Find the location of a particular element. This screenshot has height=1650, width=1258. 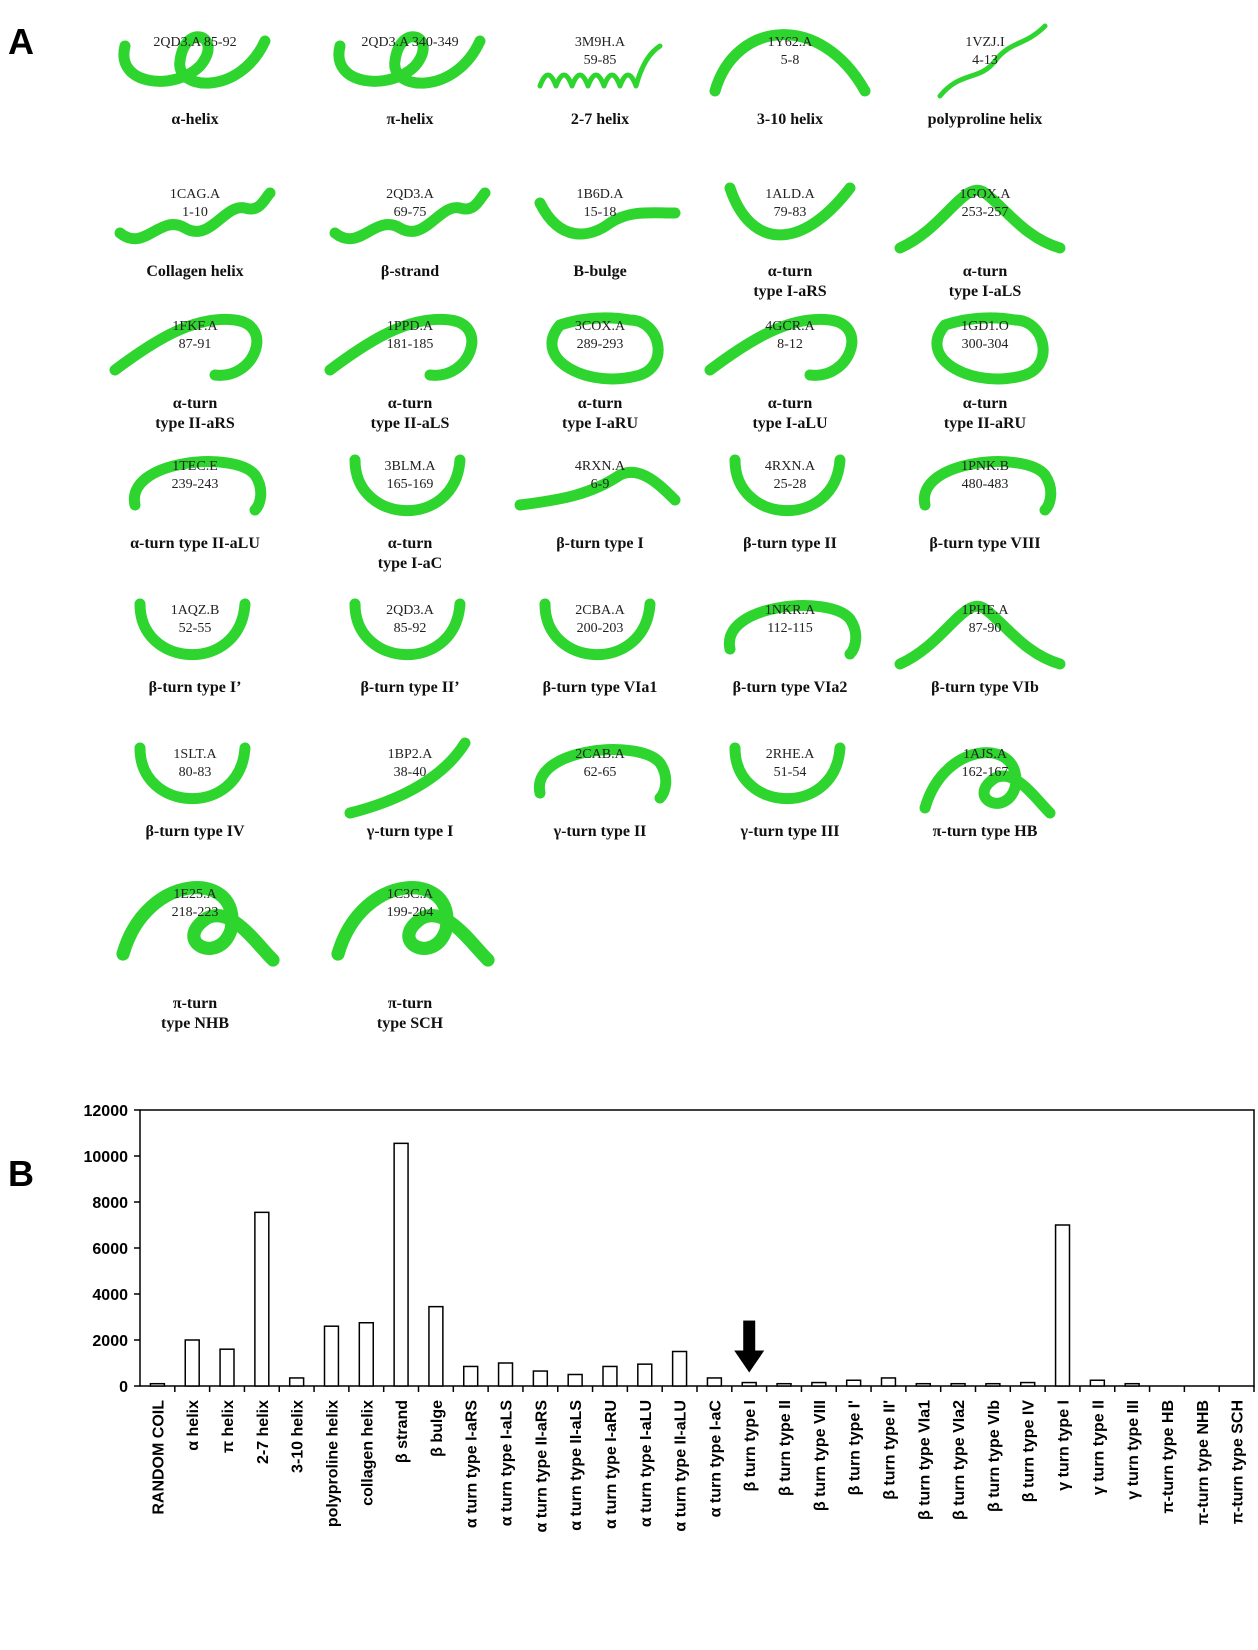

x-tick-label: α turn type II-aLS is located at coordinates (576, 1465).